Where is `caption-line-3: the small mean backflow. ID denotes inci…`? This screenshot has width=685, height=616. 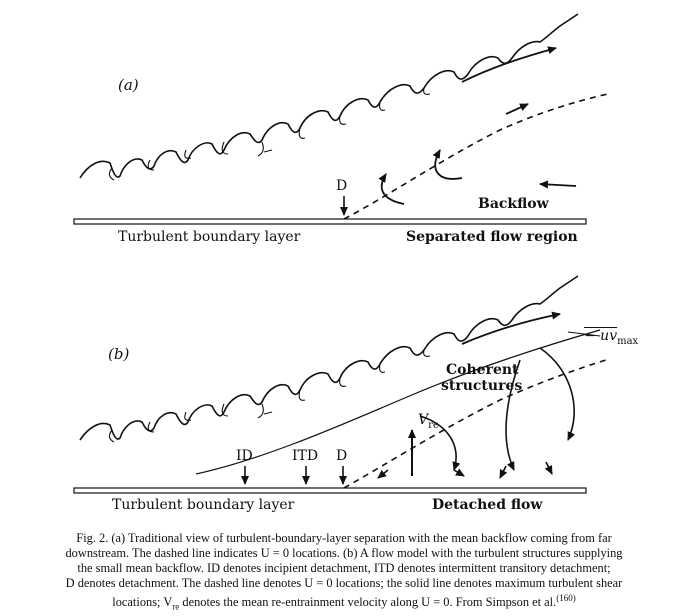
caption-line-3: the small mean backflow. ID denotes inci… is located at coordinates (344, 568).